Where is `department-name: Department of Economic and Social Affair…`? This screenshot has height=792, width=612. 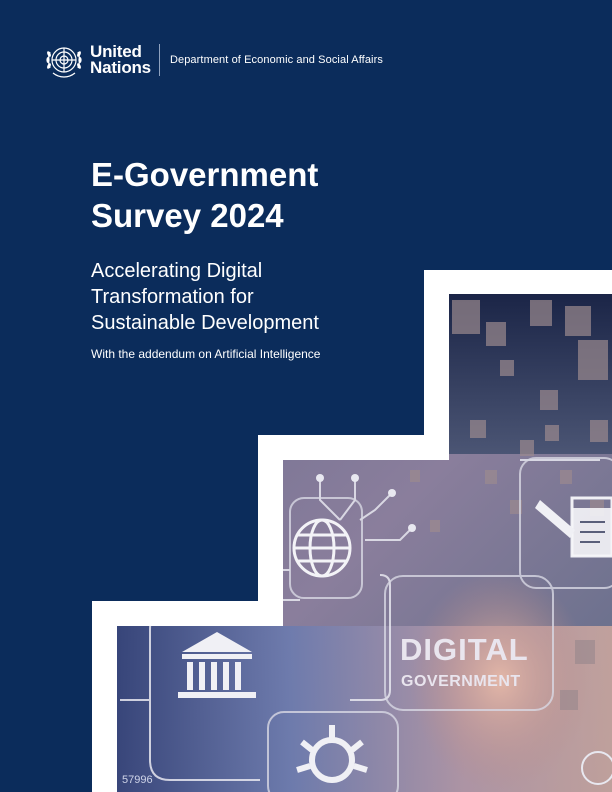 department-name: Department of Economic and Social Affair… is located at coordinates (276, 60).